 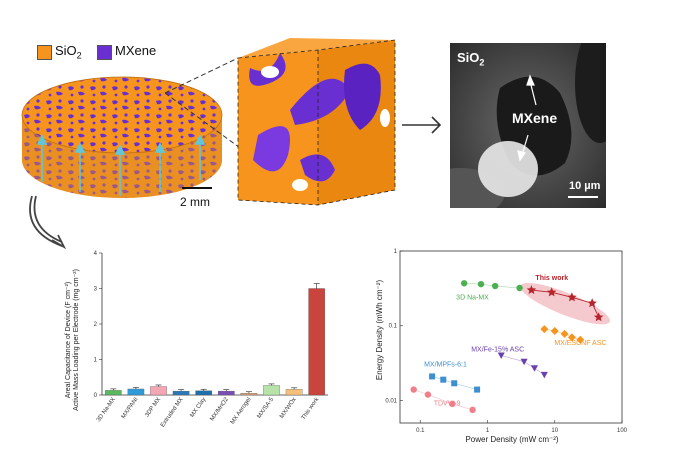 I want to click on arrow-right-icon, so click(x=422, y=125).